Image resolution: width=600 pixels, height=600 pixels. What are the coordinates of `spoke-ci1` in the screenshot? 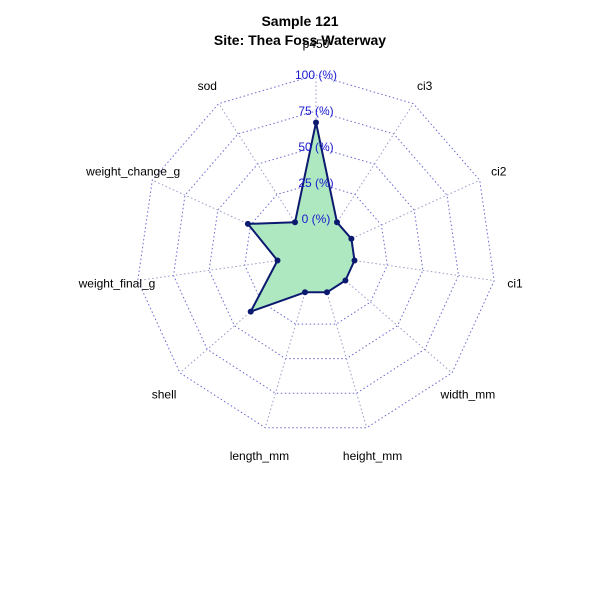 It's located at (423, 270).